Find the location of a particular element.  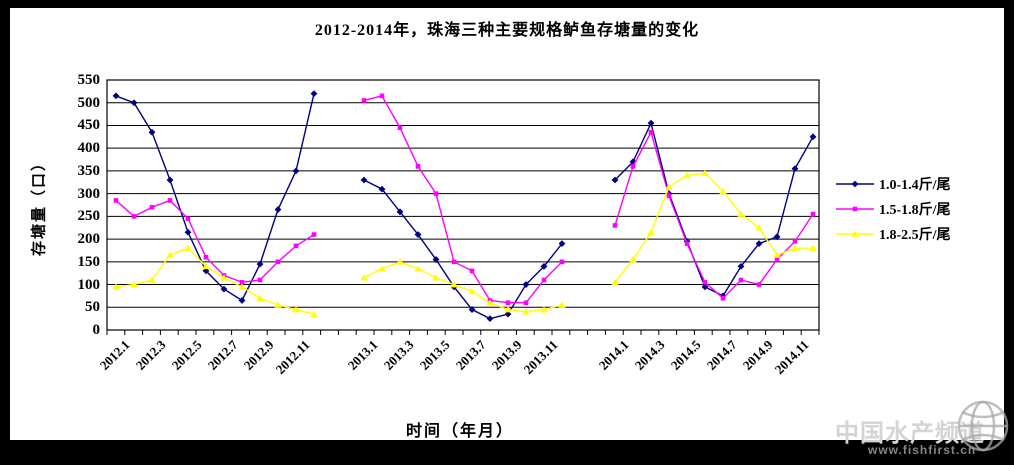

legend-item: 1.5-1.8斤/尾 is located at coordinates (893, 208).